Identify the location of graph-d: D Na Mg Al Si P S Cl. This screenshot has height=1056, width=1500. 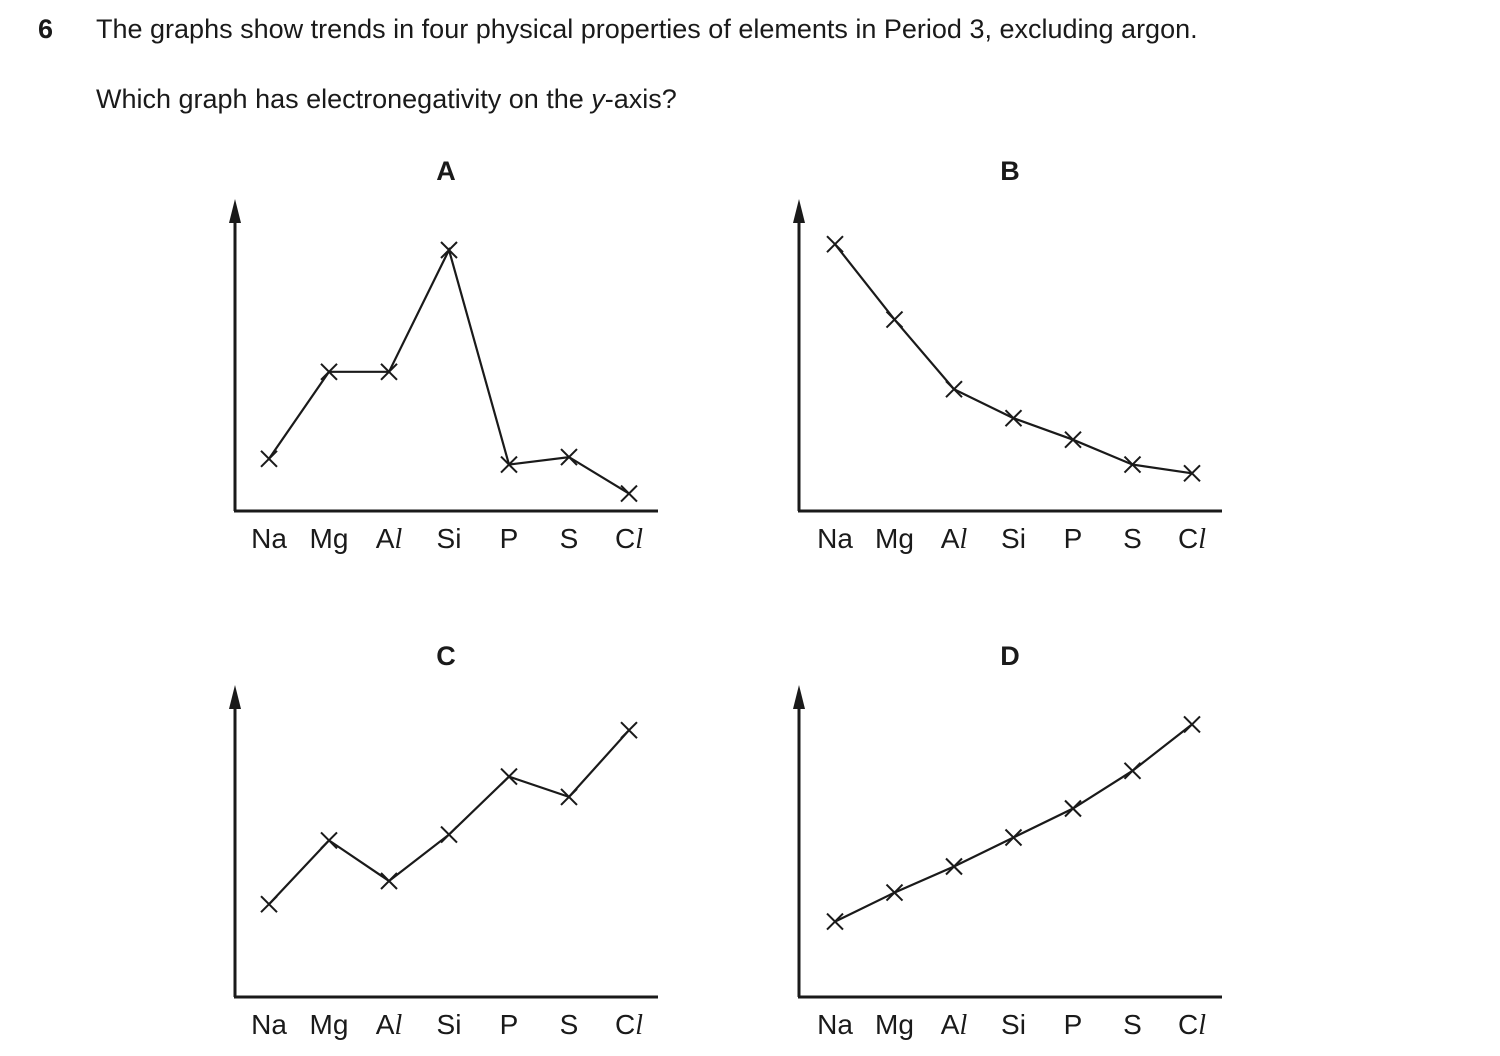
(1007, 841).